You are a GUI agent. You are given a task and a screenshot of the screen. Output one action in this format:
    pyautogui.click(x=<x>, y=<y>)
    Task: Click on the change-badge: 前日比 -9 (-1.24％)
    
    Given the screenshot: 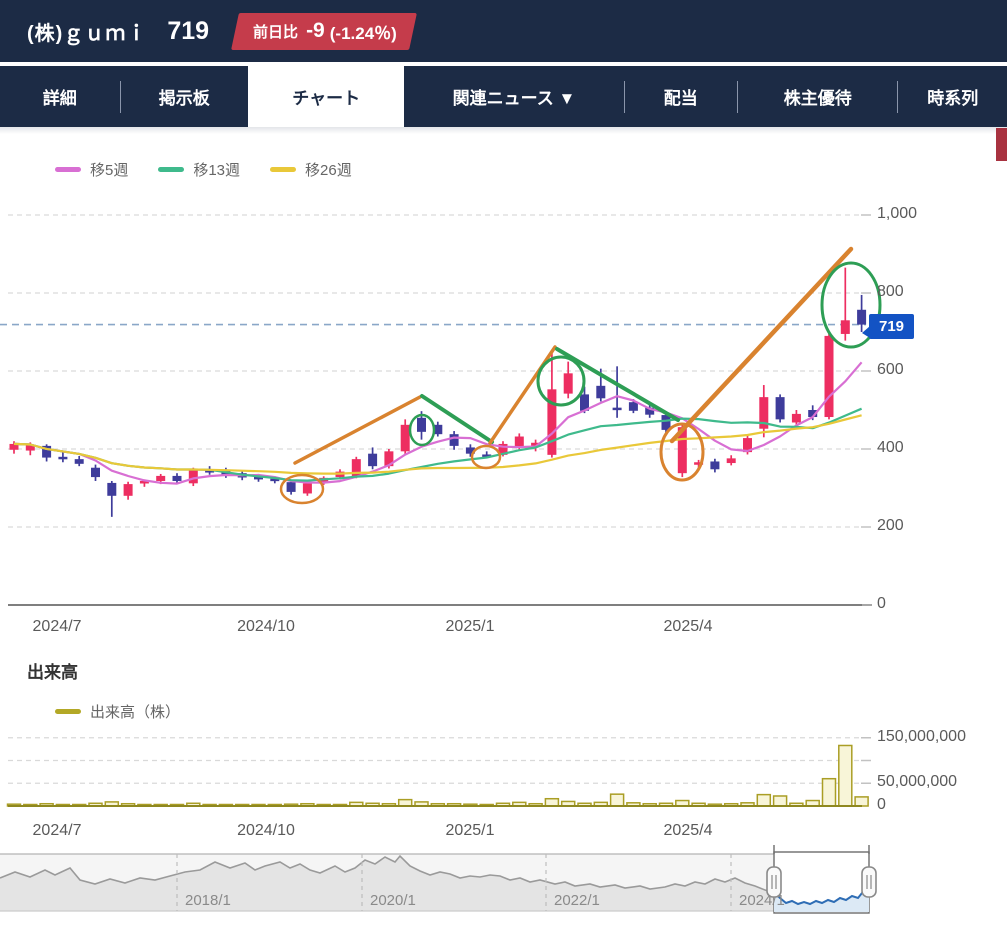 What is the action you would take?
    pyautogui.click(x=324, y=31)
    